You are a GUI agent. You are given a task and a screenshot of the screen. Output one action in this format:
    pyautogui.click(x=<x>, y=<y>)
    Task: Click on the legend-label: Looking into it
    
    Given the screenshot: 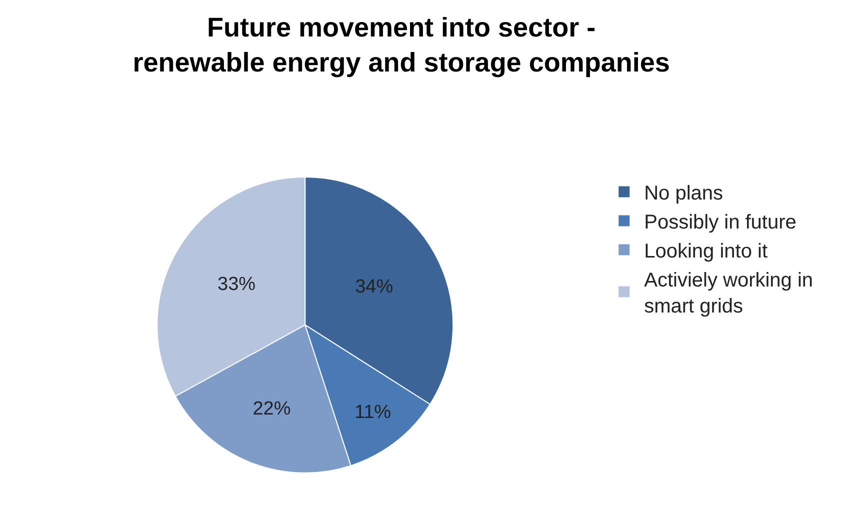 What is the action you would take?
    pyautogui.click(x=706, y=251)
    